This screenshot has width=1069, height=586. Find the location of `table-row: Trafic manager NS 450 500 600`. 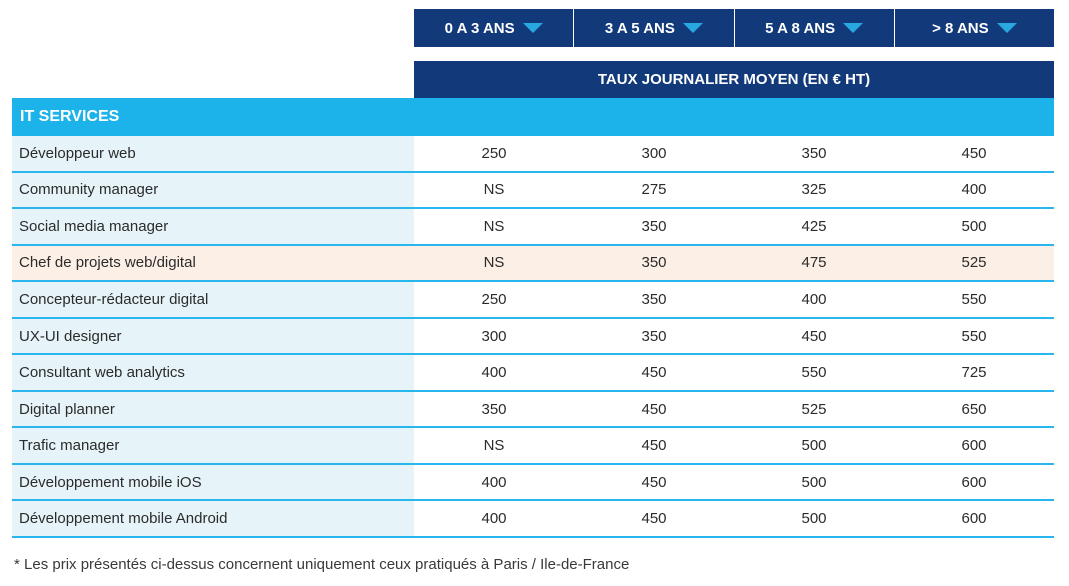

table-row: Trafic manager NS 450 500 600 is located at coordinates (533, 446).